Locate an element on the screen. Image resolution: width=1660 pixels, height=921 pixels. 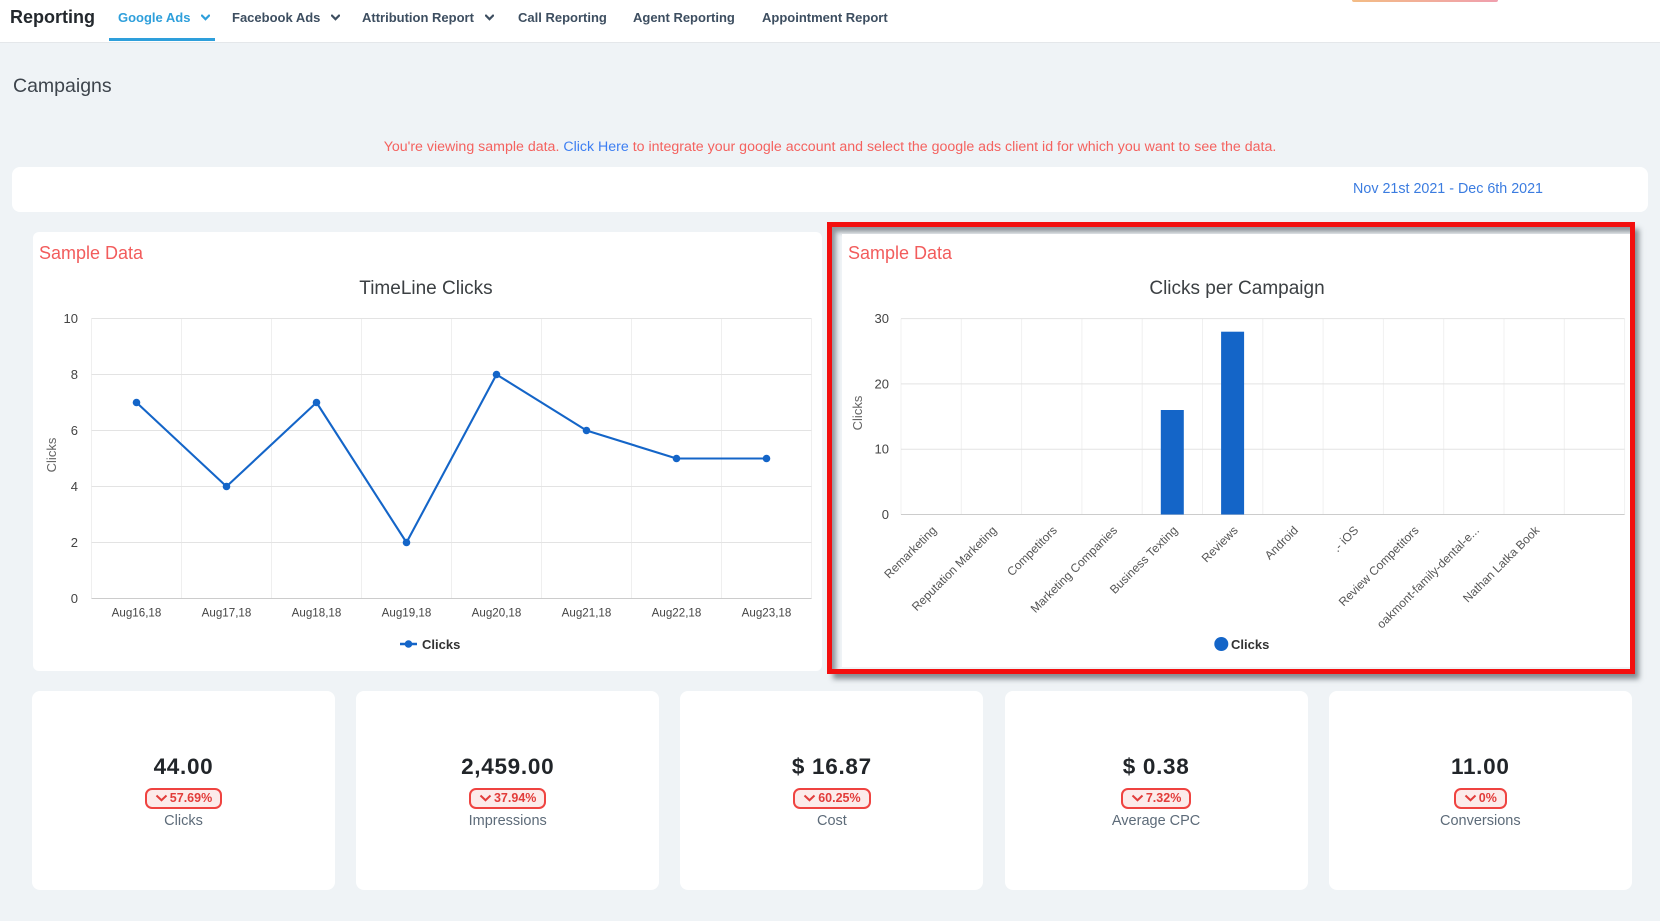
svg-text: 4 is located at coordinates (74, 486).